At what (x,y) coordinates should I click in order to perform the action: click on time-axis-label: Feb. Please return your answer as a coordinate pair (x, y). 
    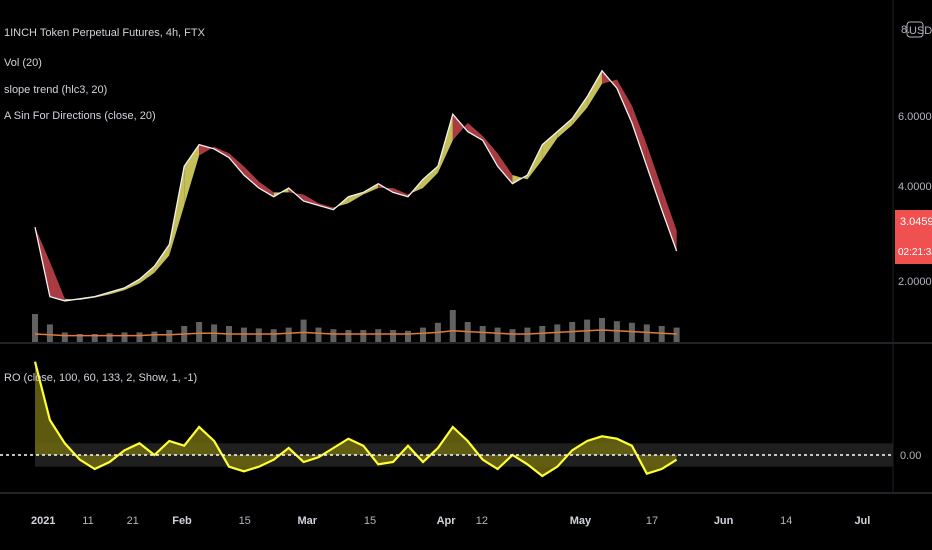
    Looking at the image, I should click on (182, 521).